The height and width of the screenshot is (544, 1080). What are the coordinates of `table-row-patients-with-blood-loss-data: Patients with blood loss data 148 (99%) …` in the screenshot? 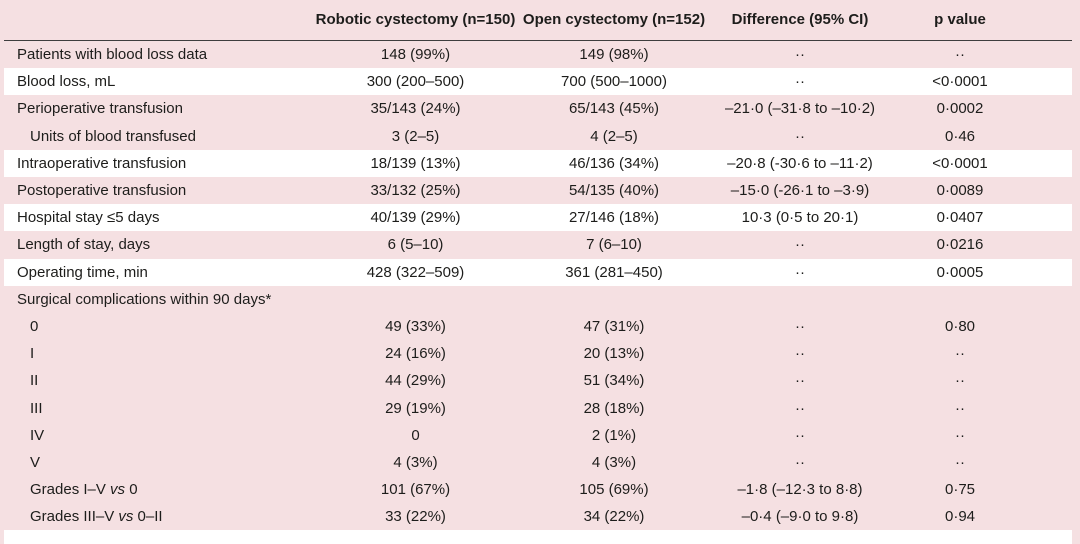 It's located at (538, 54).